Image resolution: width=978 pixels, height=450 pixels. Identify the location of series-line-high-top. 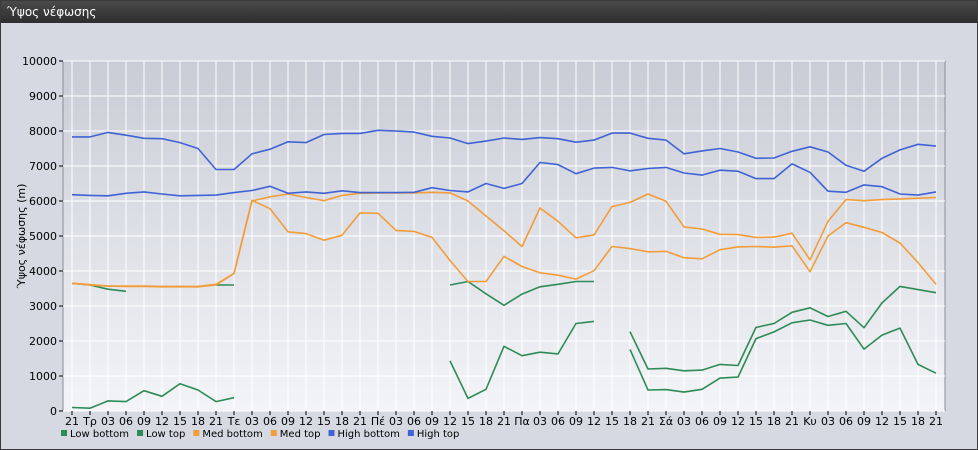
(504, 150).